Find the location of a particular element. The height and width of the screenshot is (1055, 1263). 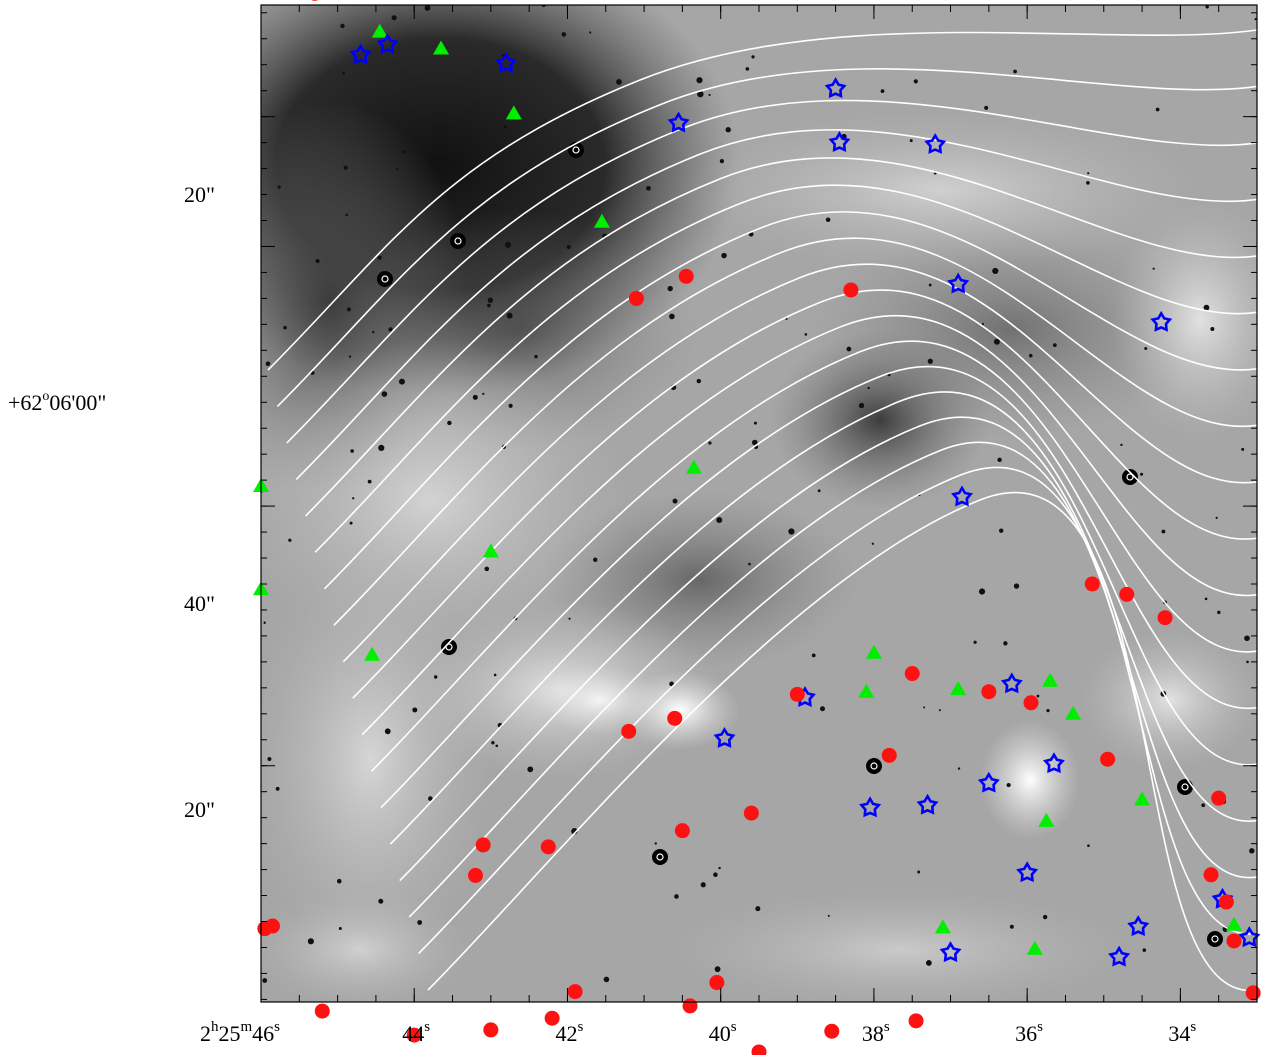

y-axis-labels: 20" +62o06'00" 40" 20" is located at coordinates (111, 502).